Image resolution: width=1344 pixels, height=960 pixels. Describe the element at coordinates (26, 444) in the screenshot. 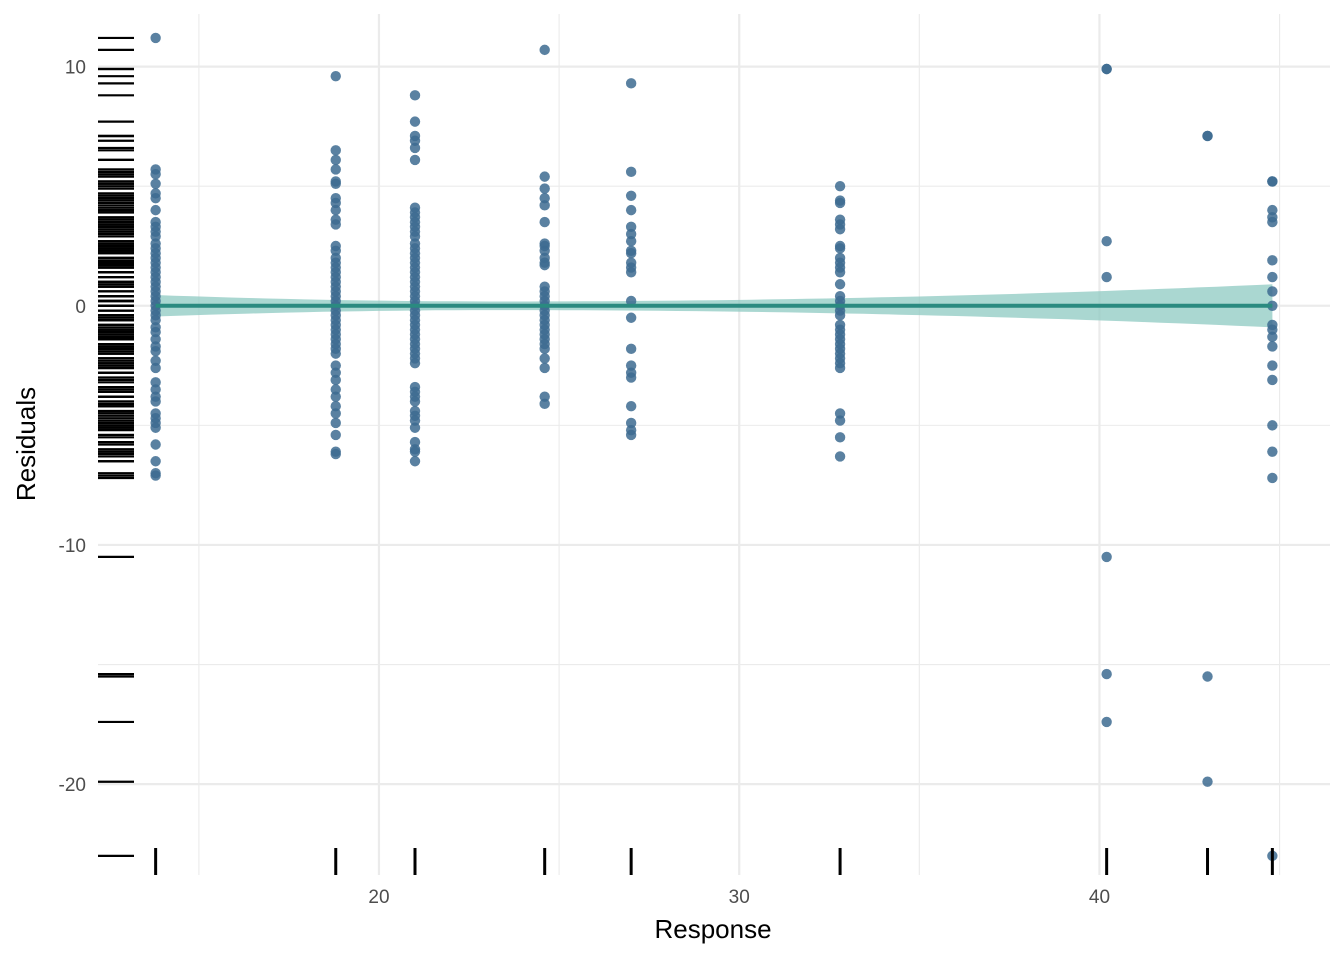

I see `y-axis-title: Residuals` at that location.